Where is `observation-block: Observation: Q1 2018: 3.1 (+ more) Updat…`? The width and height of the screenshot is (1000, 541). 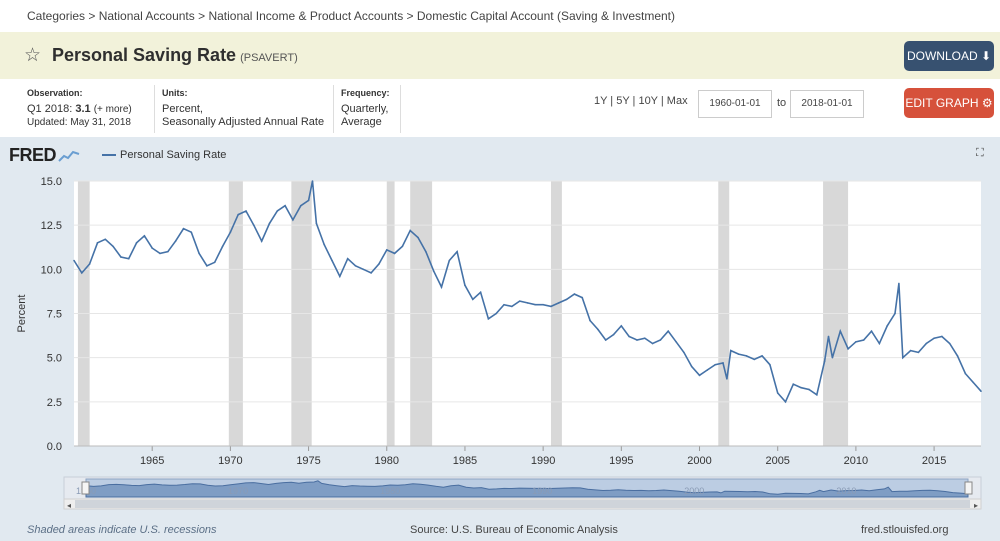
observation-block: Observation: Q1 2018: 3.1 (+ more) Updat… is located at coordinates (79, 108).